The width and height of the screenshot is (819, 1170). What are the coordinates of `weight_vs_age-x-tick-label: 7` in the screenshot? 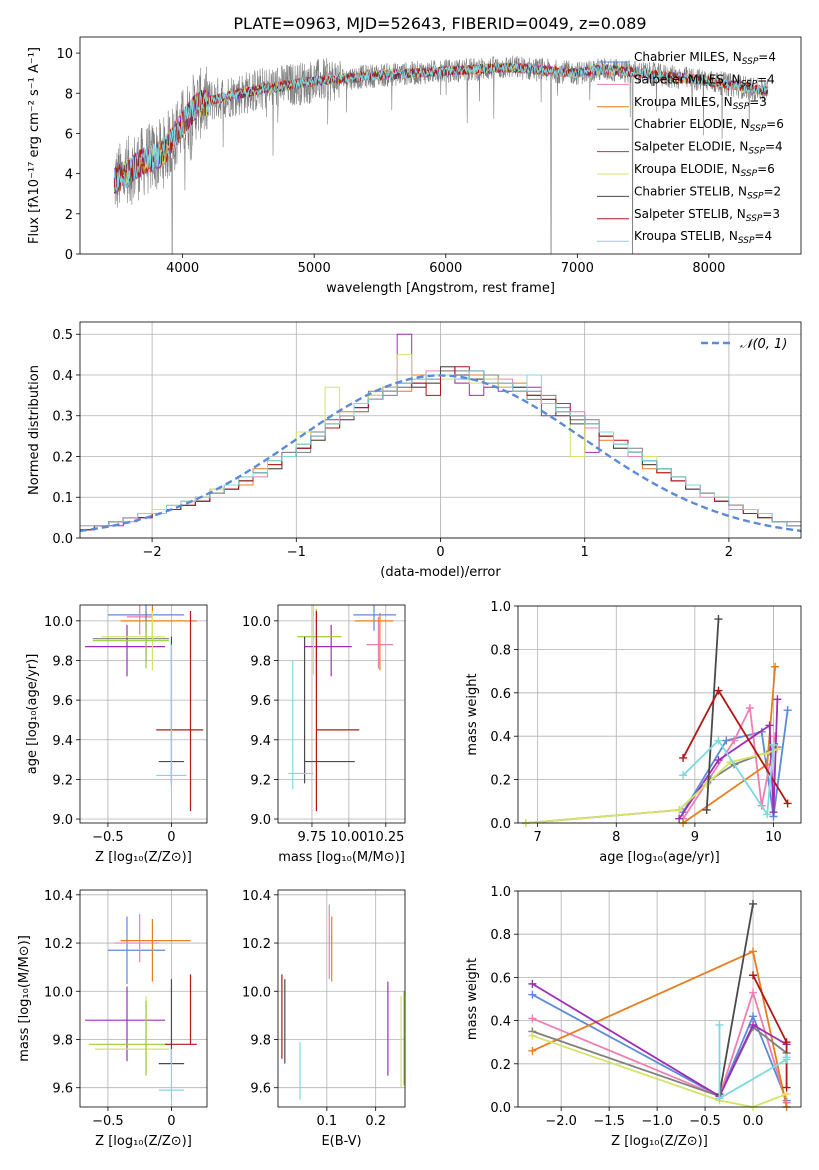 It's located at (538, 837).